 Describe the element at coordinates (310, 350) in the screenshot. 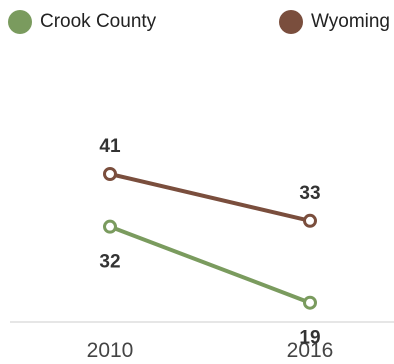

I see `x-tick-label-2016: 2016` at that location.